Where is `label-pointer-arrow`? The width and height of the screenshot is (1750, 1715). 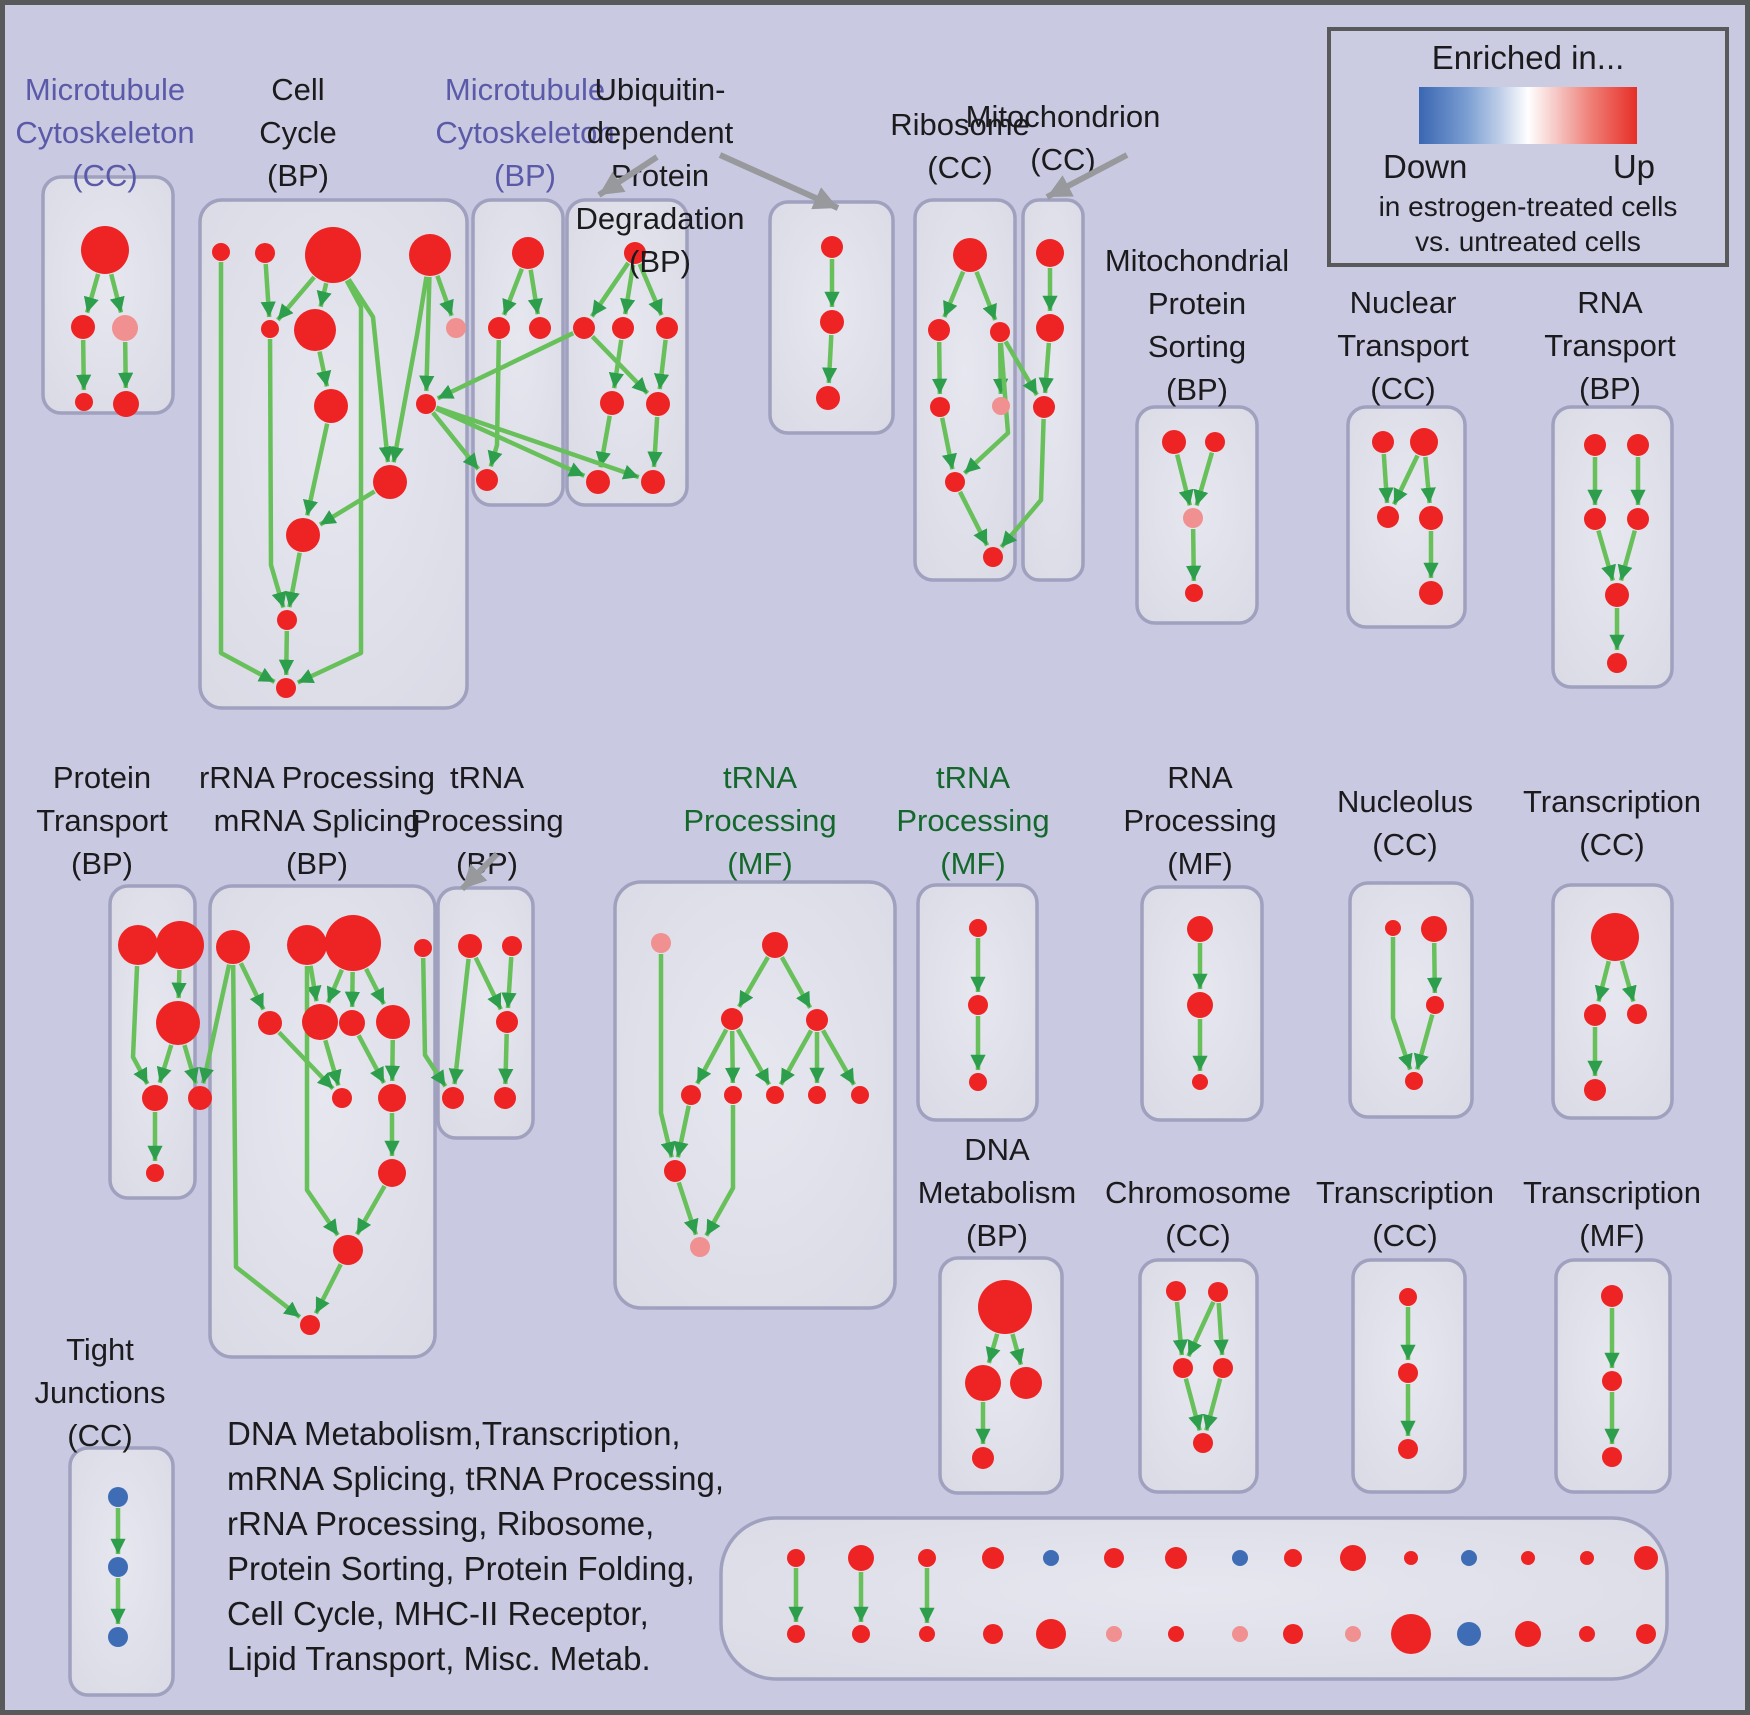 label-pointer-arrow is located at coordinates (628, 176).